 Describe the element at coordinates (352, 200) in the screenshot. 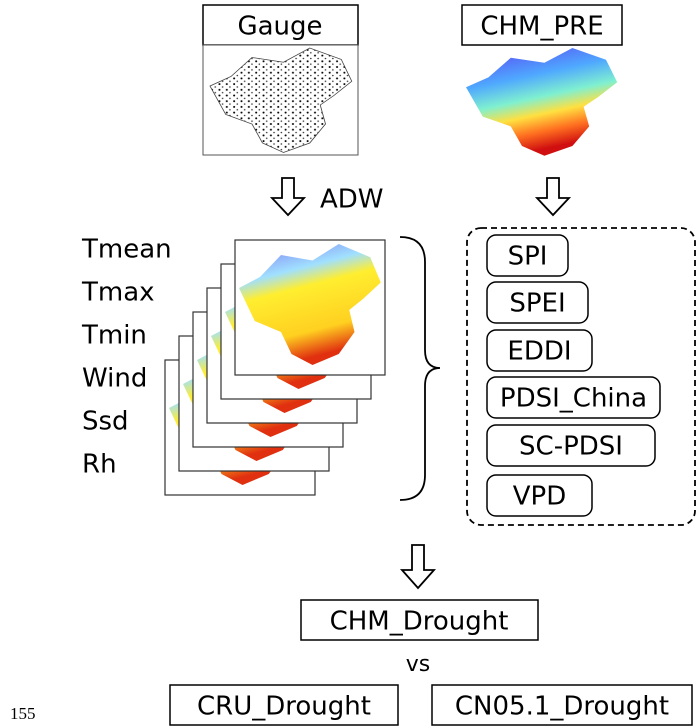

I see `method-label: ADW` at that location.